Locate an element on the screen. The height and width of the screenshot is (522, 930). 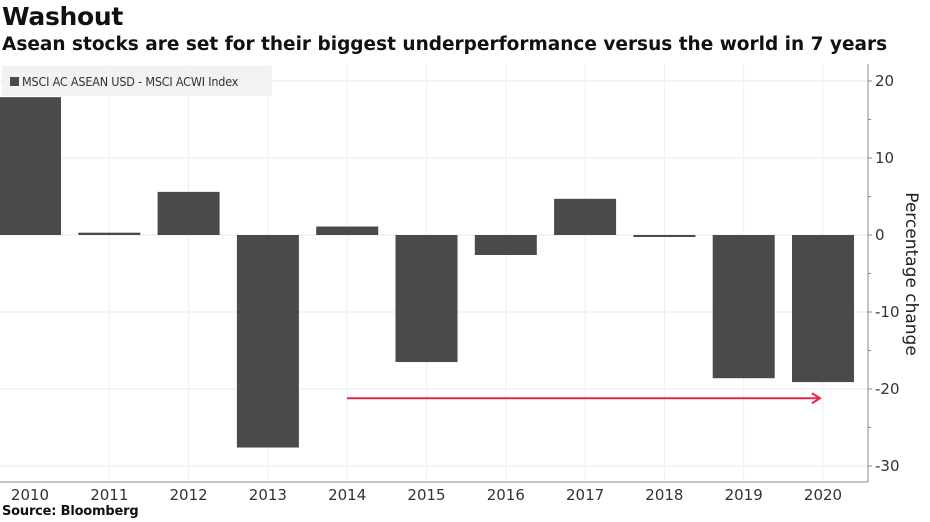
annotations is located at coordinates (584, 398).